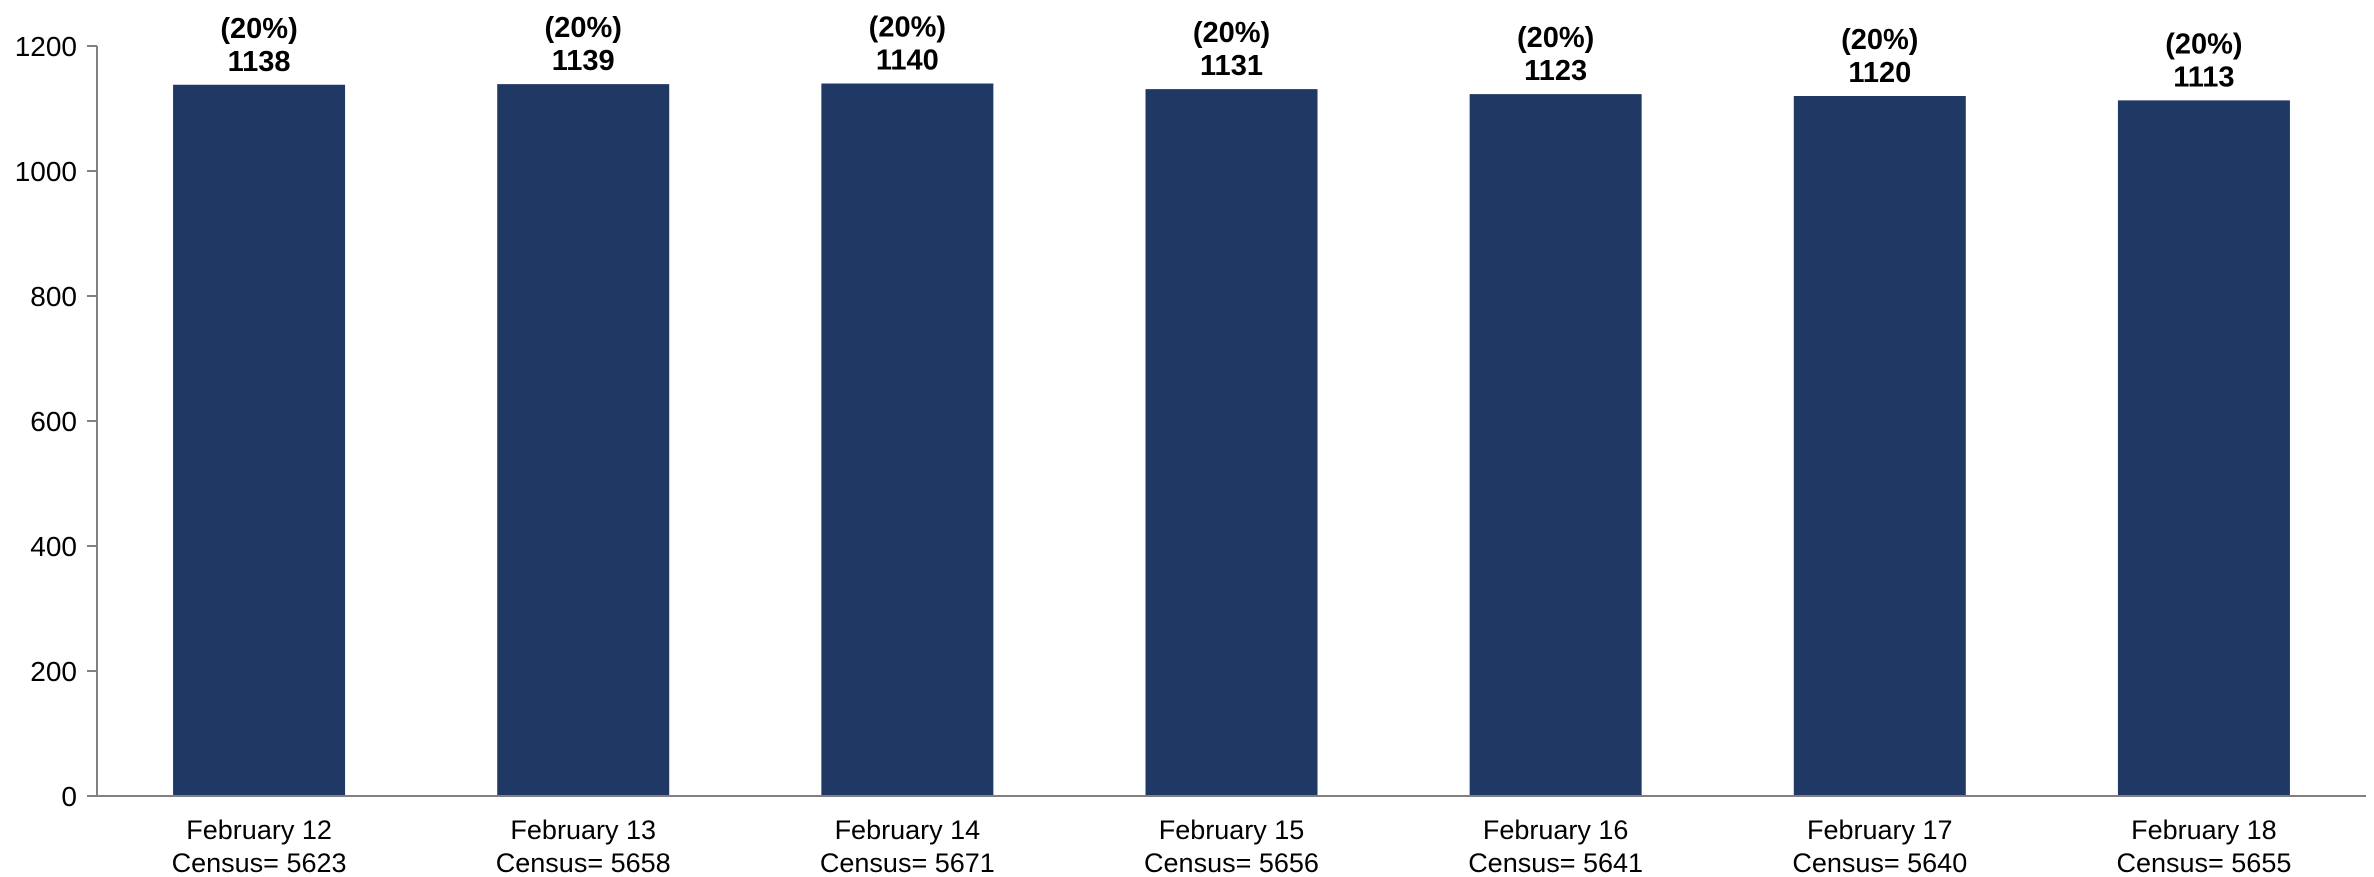 This screenshot has width=2374, height=877. What do you see at coordinates (908, 830) in the screenshot?
I see `x-category-label: February 14` at bounding box center [908, 830].